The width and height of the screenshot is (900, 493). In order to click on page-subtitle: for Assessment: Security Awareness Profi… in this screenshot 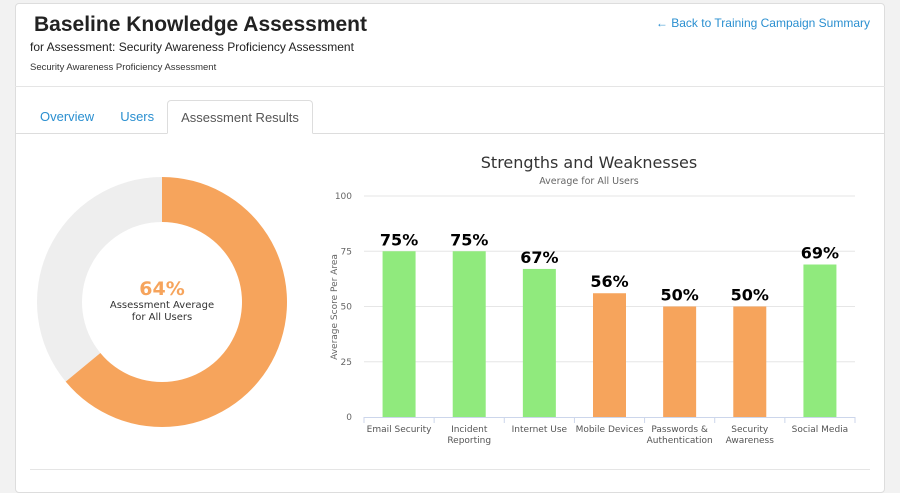, I will do `click(192, 47)`.